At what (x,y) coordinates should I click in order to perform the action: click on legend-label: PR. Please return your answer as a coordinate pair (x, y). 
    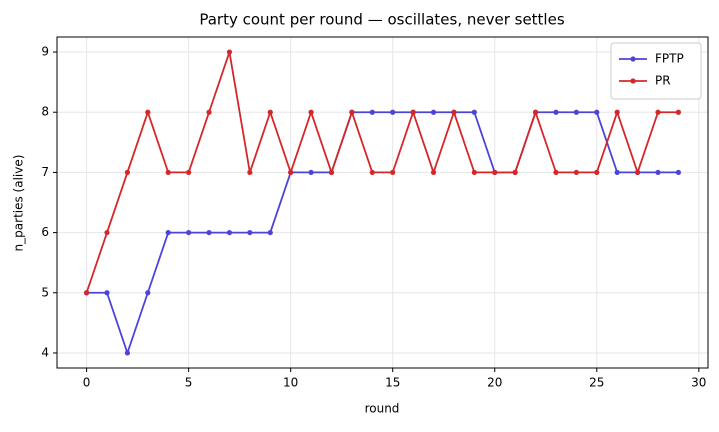
    Looking at the image, I should click on (663, 81).